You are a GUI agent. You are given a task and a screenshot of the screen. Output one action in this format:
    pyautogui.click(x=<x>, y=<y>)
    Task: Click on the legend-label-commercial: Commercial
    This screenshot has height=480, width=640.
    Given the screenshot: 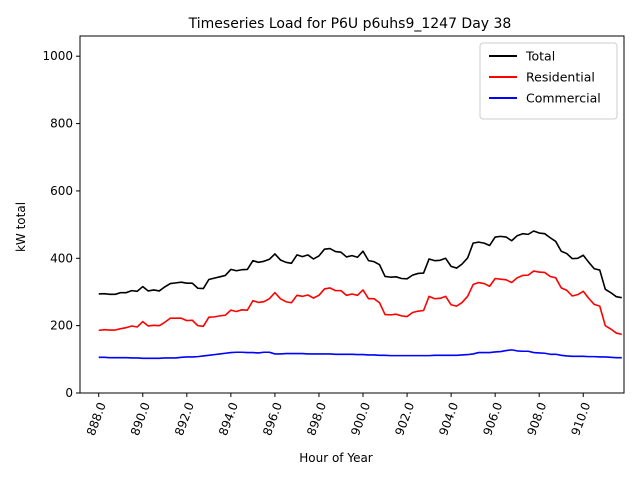 What is the action you would take?
    pyautogui.click(x=563, y=98)
    